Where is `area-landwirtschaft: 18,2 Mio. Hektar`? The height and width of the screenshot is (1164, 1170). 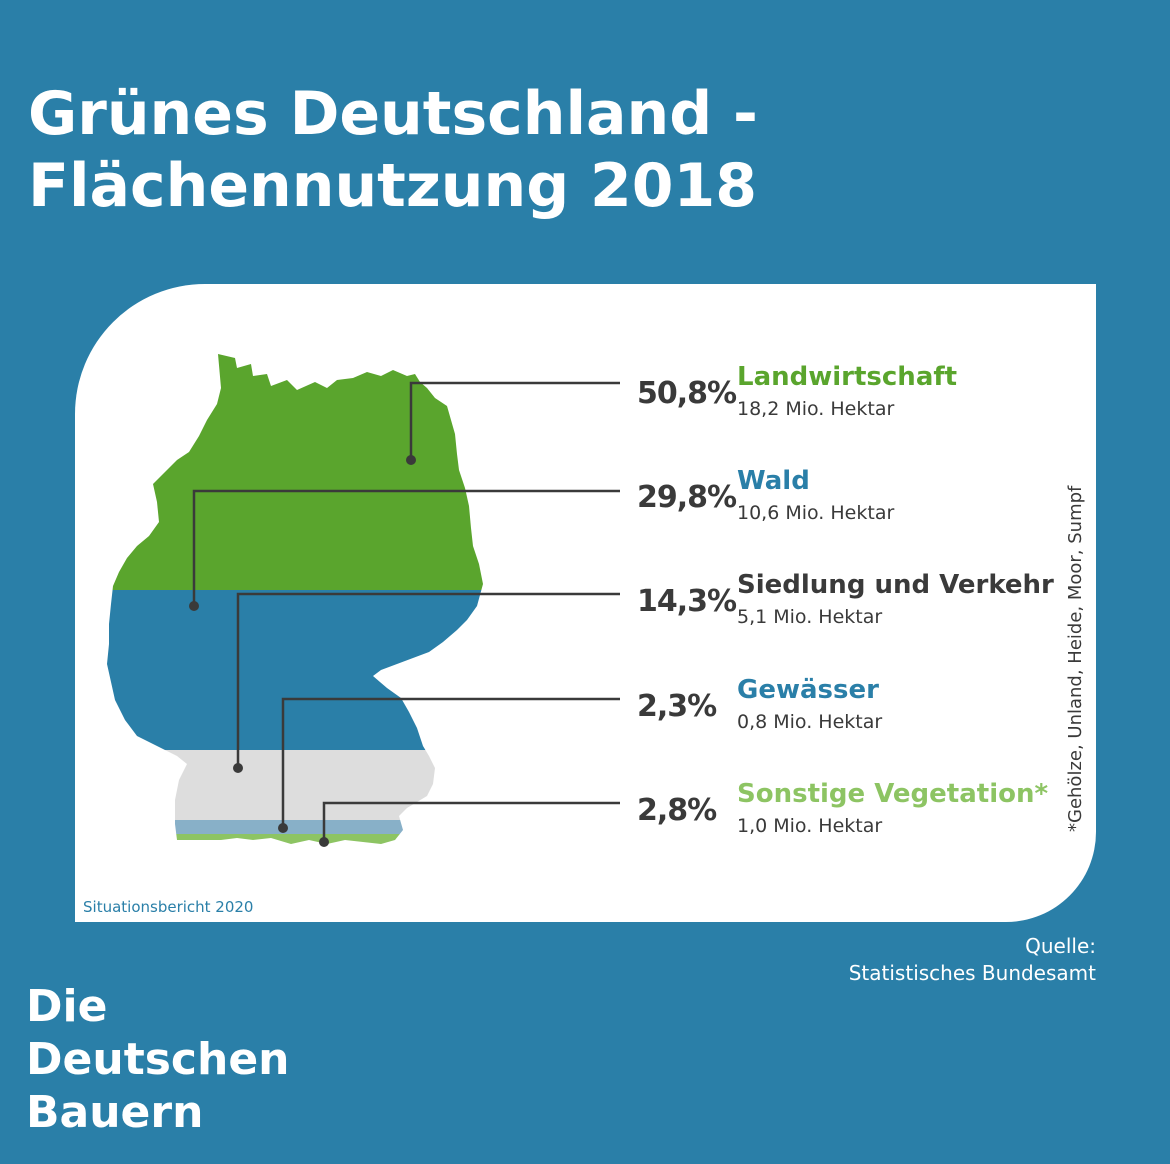
area-landwirtschaft: 18,2 Mio. Hektar is located at coordinates (816, 409).